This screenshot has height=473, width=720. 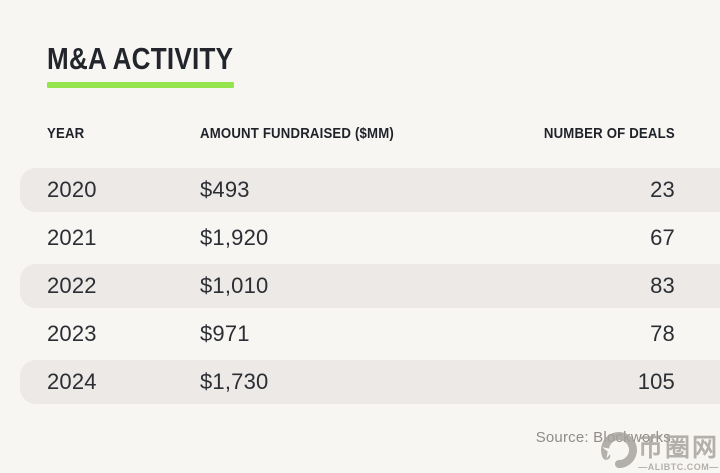 What do you see at coordinates (678, 448) in the screenshot?
I see `watermark-cn-text: 币圈网` at bounding box center [678, 448].